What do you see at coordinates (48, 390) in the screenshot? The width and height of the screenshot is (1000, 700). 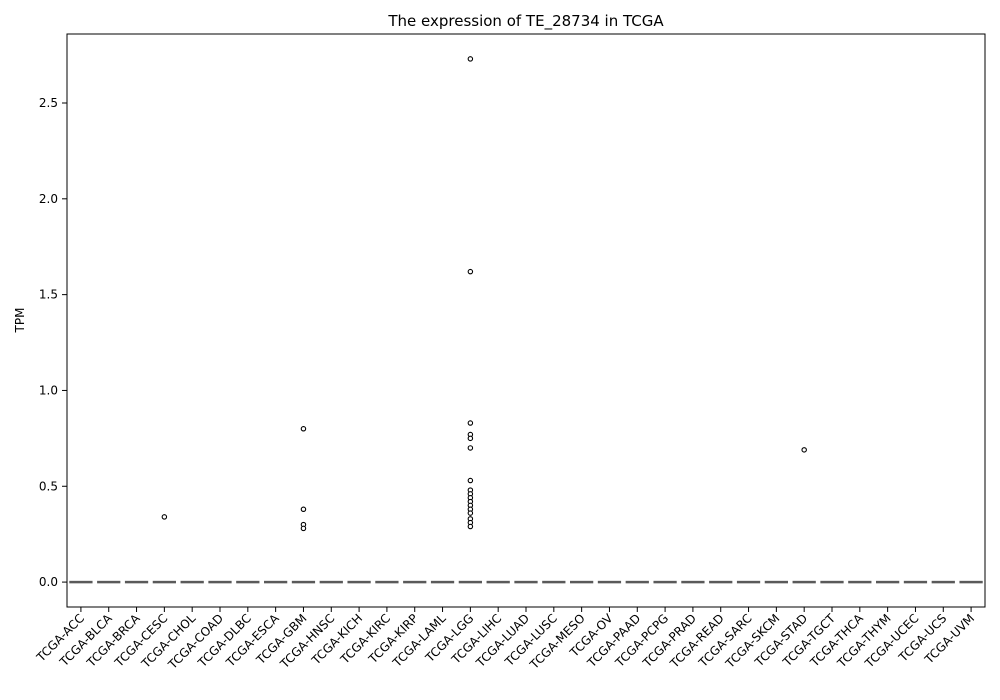 I see `y-tick-label: 1.0` at bounding box center [48, 390].